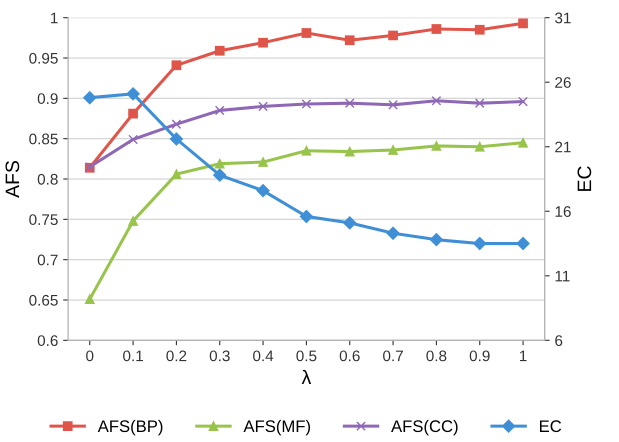  Describe the element at coordinates (480, 356) in the screenshot. I see `x-tick-label: 0.9` at that location.